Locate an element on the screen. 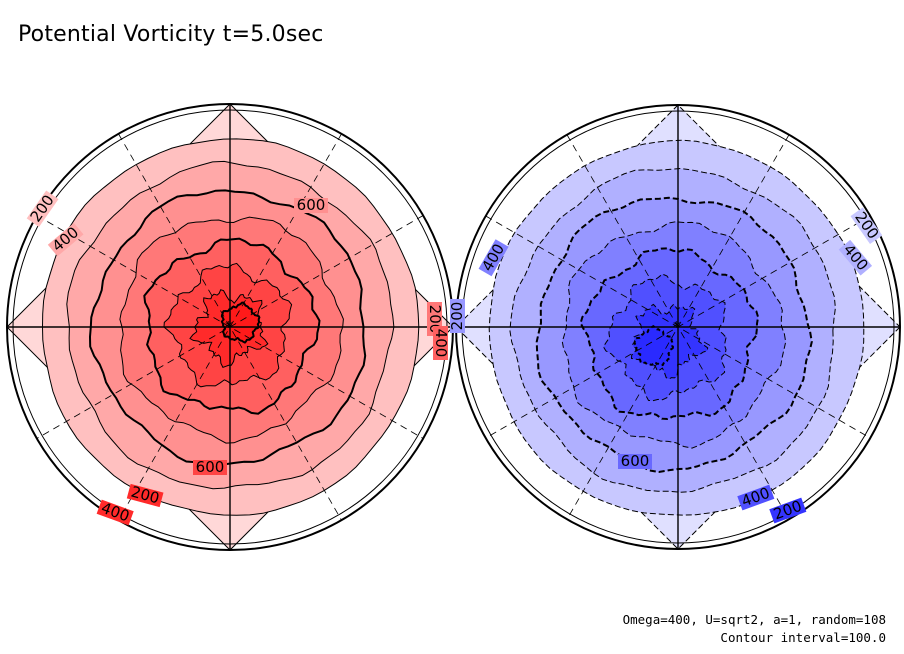  parameter-text: Omega=400, U=sqrt2, a=1, random=108 is located at coordinates (754, 619).